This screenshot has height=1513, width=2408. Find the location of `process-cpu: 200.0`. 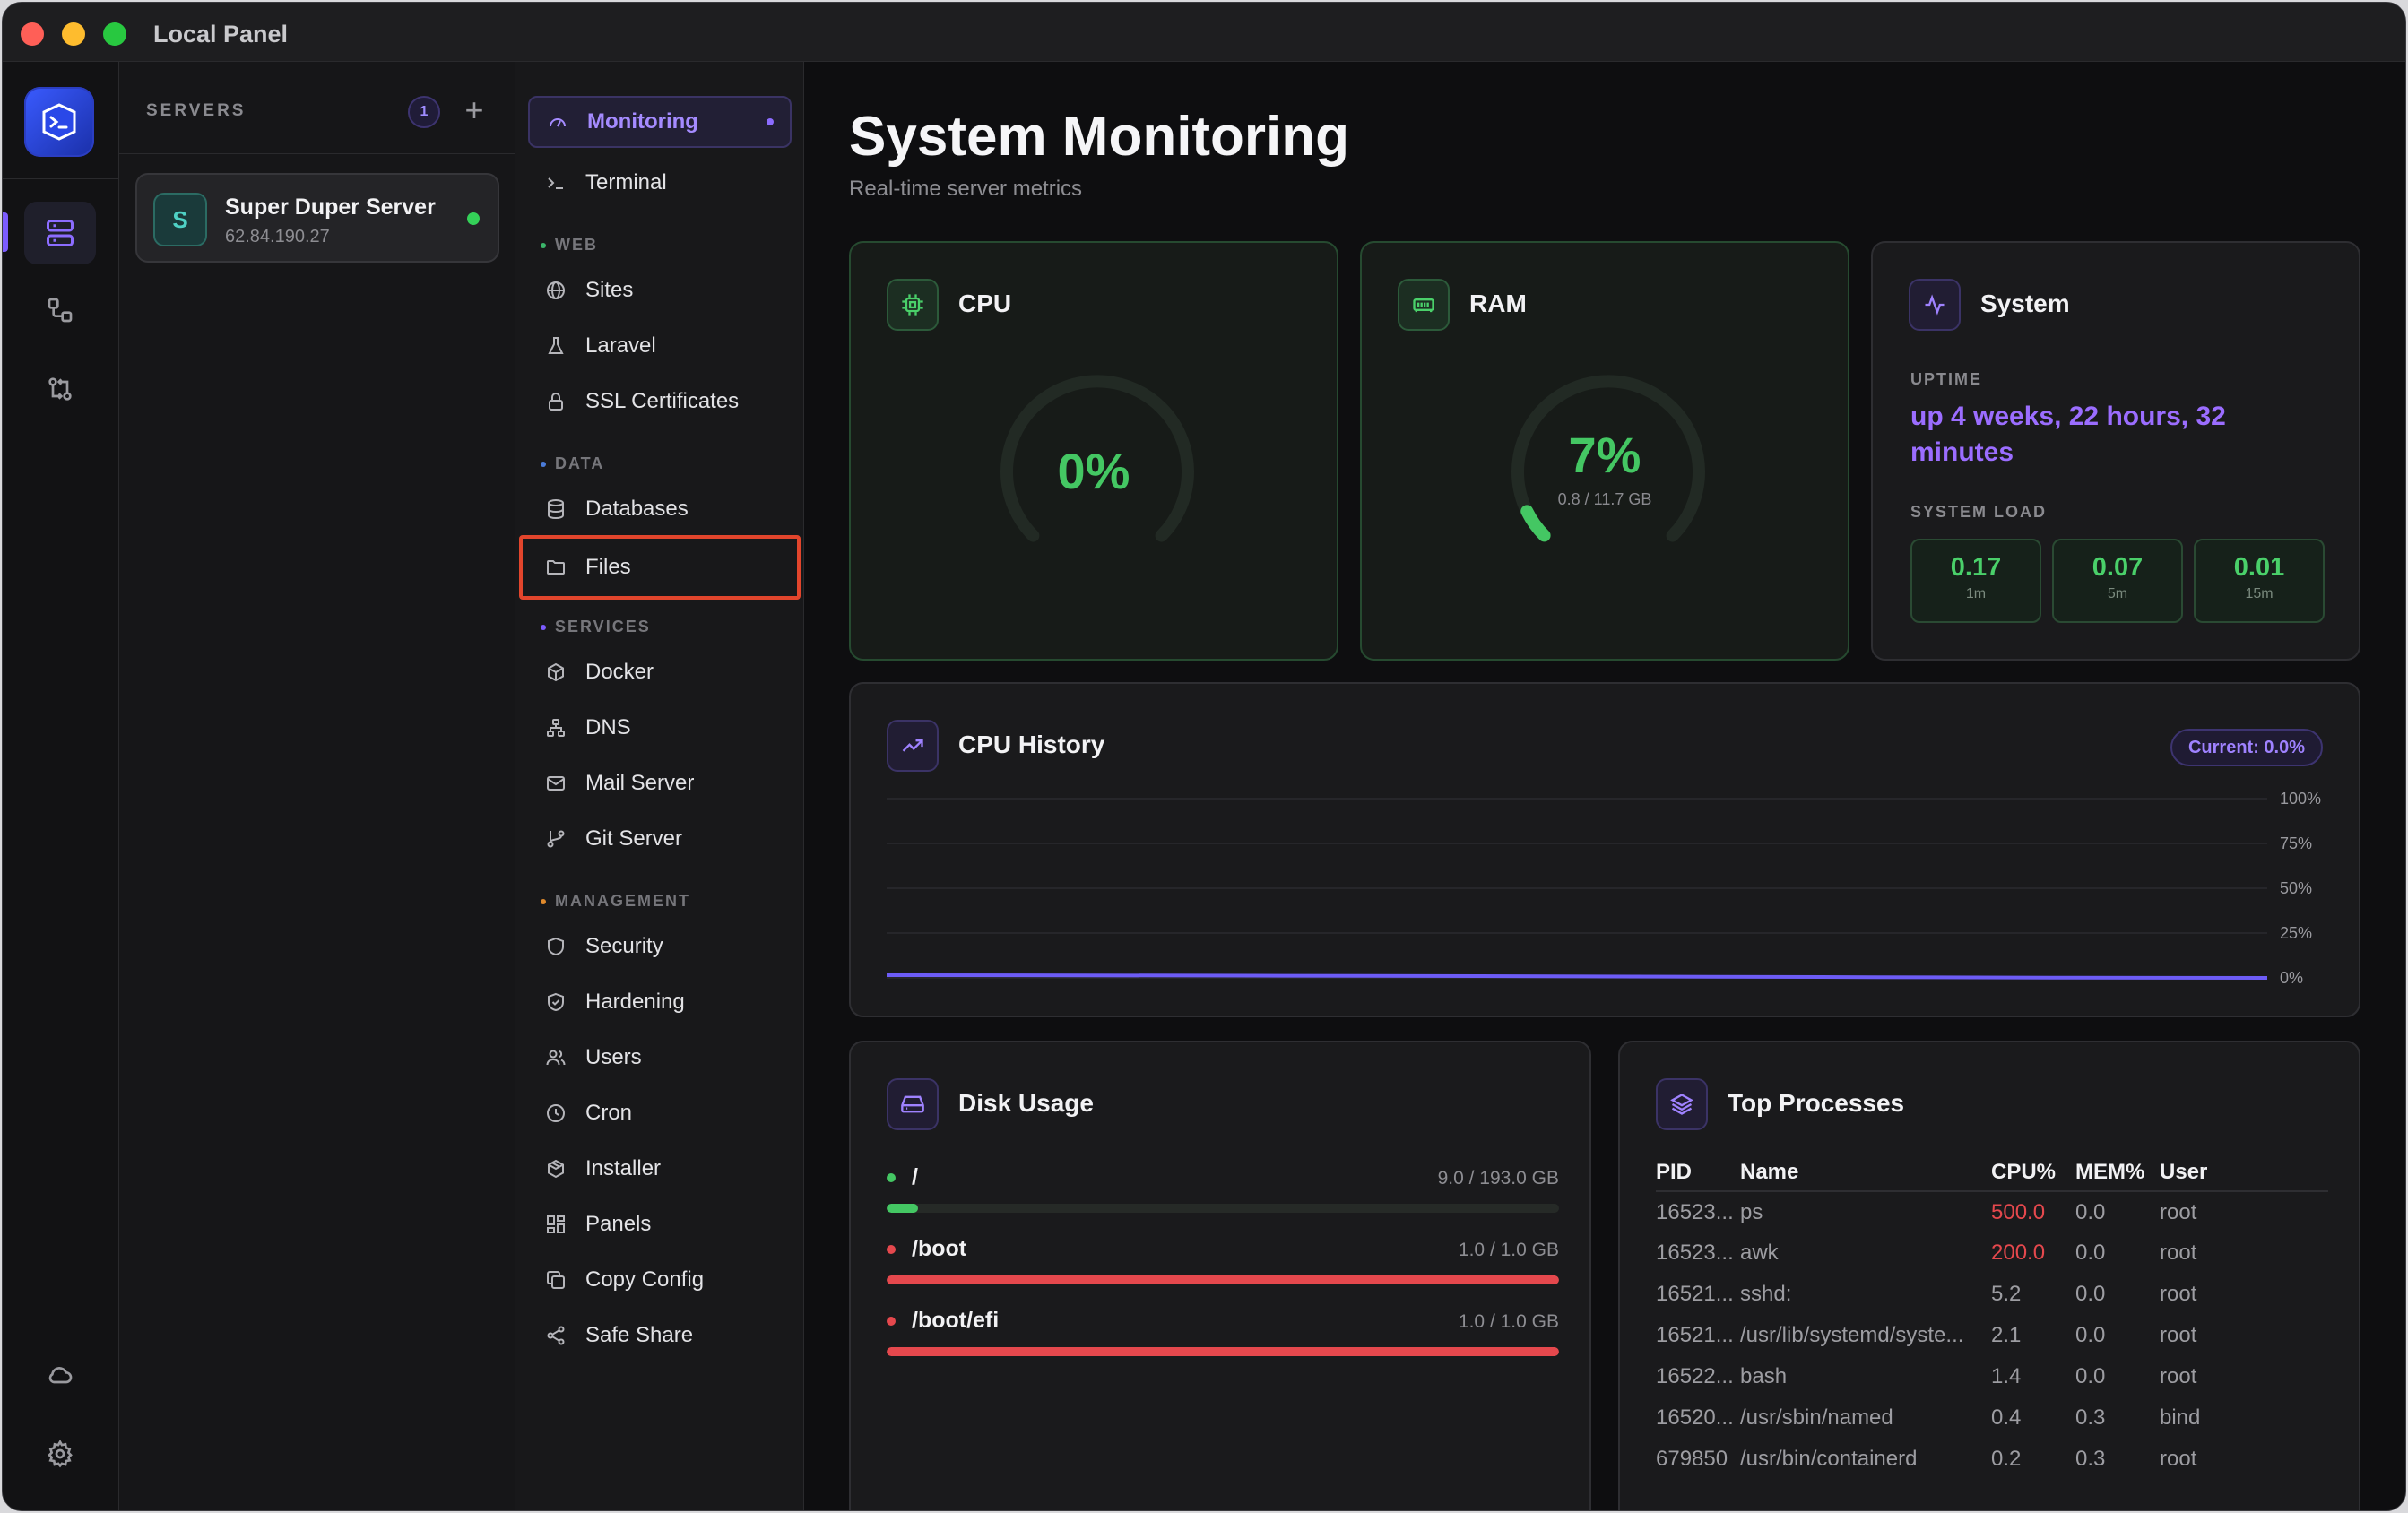

process-cpu: 200.0 is located at coordinates (2018, 1253).